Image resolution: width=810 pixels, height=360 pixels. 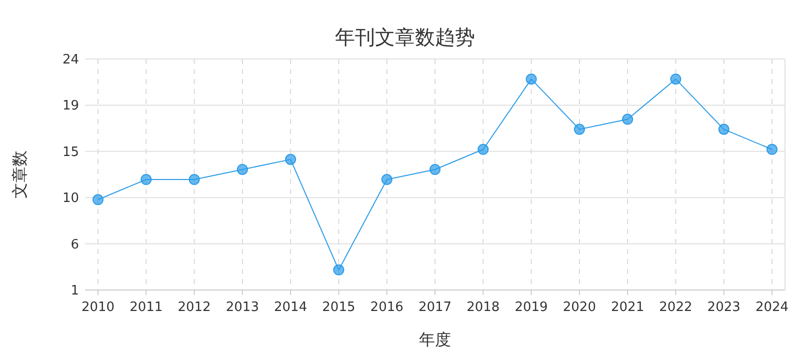 I want to click on x-tick-label: 2010, so click(x=98, y=307).